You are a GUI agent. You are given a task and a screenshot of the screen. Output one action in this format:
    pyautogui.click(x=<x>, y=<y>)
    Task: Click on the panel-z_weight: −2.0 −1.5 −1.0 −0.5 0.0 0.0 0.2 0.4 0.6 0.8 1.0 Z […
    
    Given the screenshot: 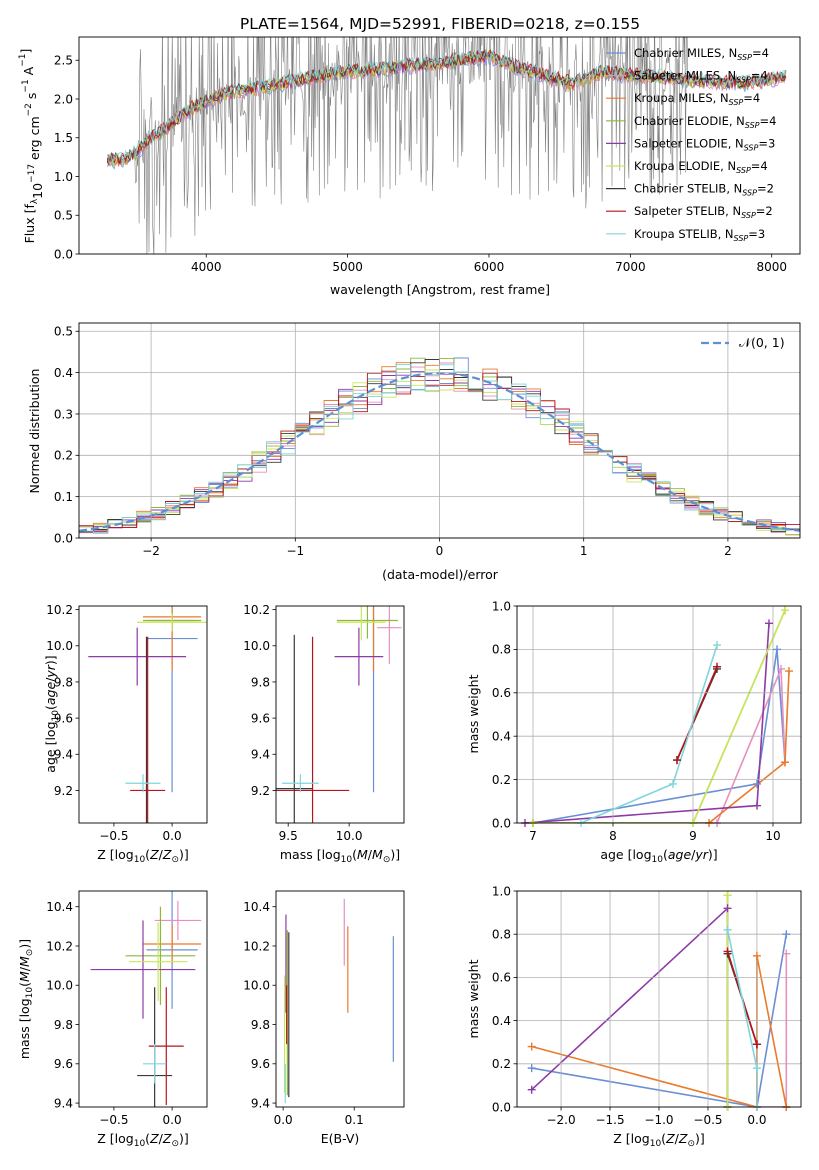 What is the action you would take?
    pyautogui.click(x=634, y=1016)
    